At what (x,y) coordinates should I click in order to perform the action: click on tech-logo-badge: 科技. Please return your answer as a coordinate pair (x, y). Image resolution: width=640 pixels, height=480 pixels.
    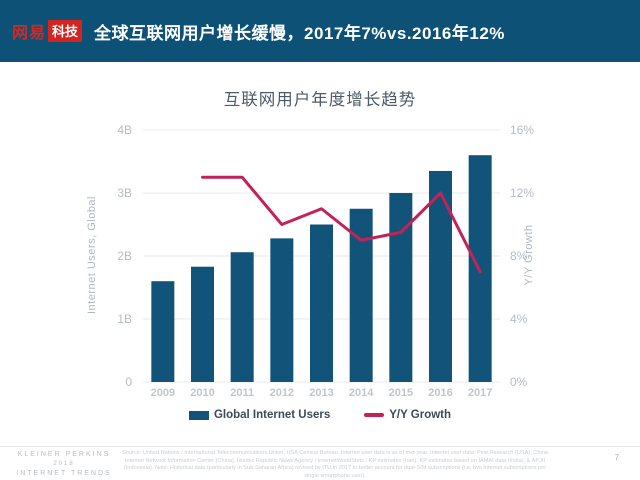
    Looking at the image, I should click on (65, 31).